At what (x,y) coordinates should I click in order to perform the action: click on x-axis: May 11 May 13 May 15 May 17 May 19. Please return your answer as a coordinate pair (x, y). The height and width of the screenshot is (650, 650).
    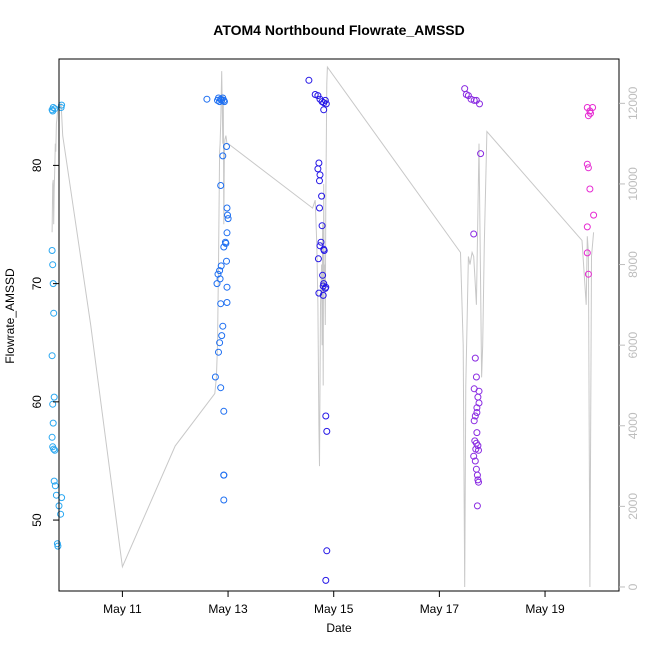
    Looking at the image, I should click on (334, 603).